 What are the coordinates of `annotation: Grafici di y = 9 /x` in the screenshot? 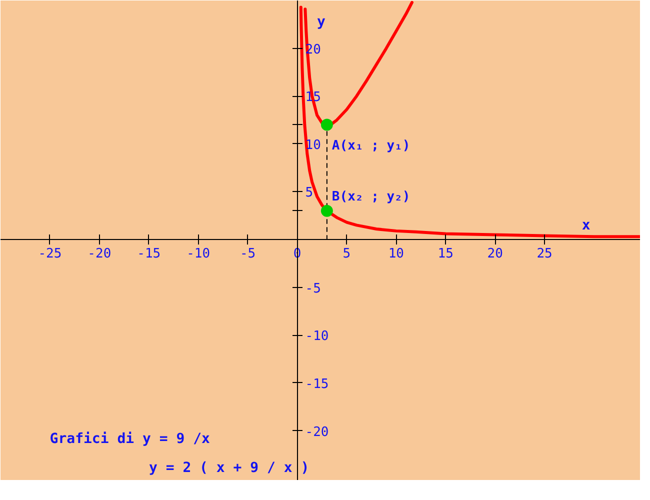 It's located at (130, 439).